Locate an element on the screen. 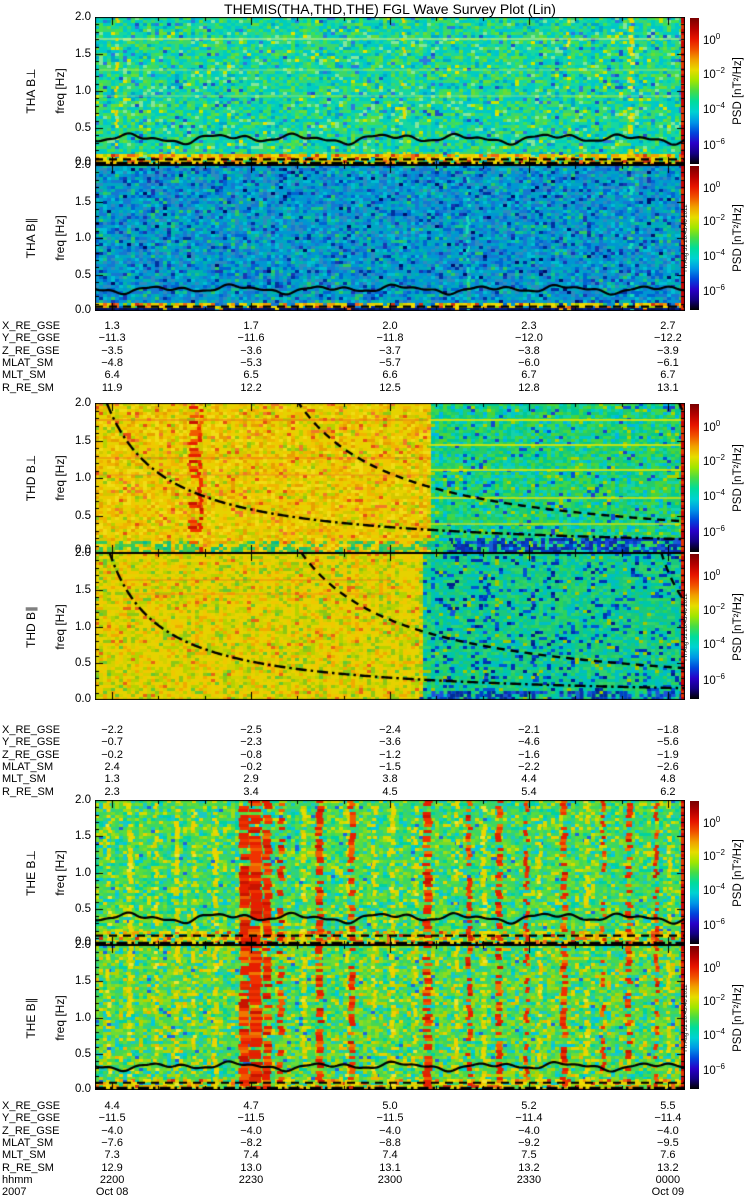 The image size is (750, 1200). ephemeris-value: 13.2 is located at coordinates (529, 1167).